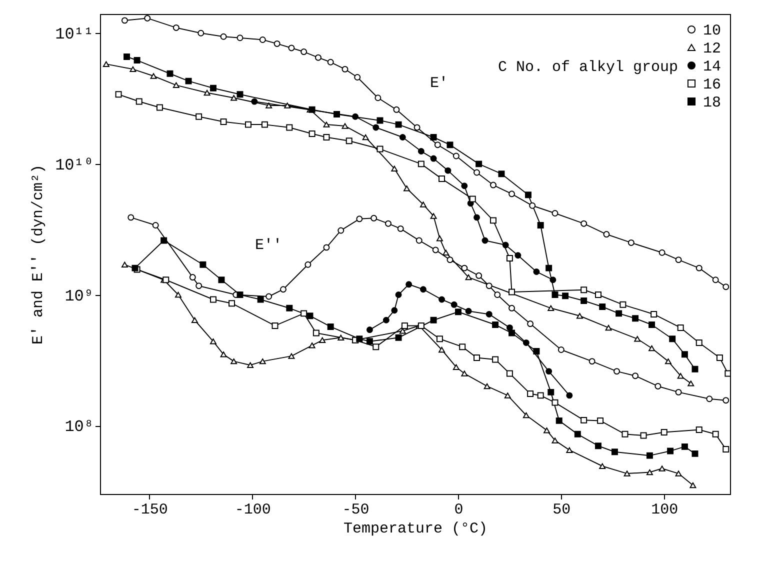  What do you see at coordinates (356, 510) in the screenshot?
I see `x-tick-label: -50` at bounding box center [356, 510].